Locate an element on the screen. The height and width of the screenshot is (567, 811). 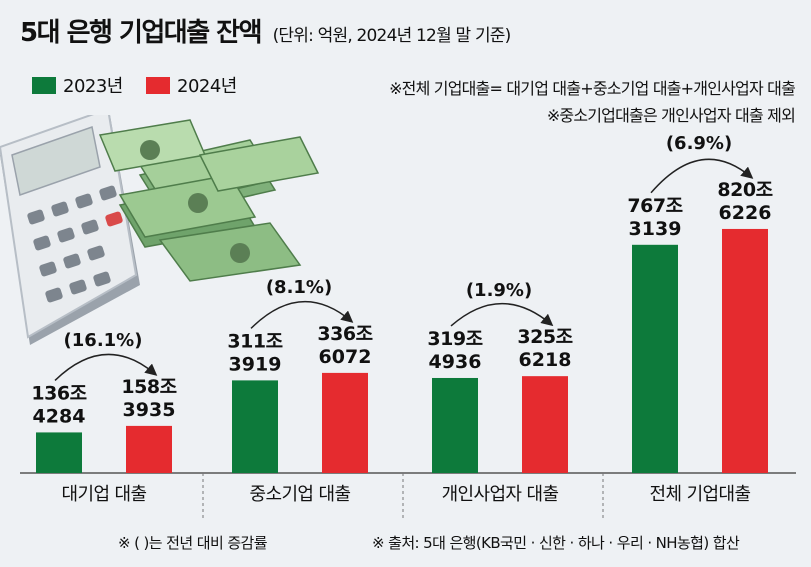
banknote-stack-icon is located at coordinates (209, 200).